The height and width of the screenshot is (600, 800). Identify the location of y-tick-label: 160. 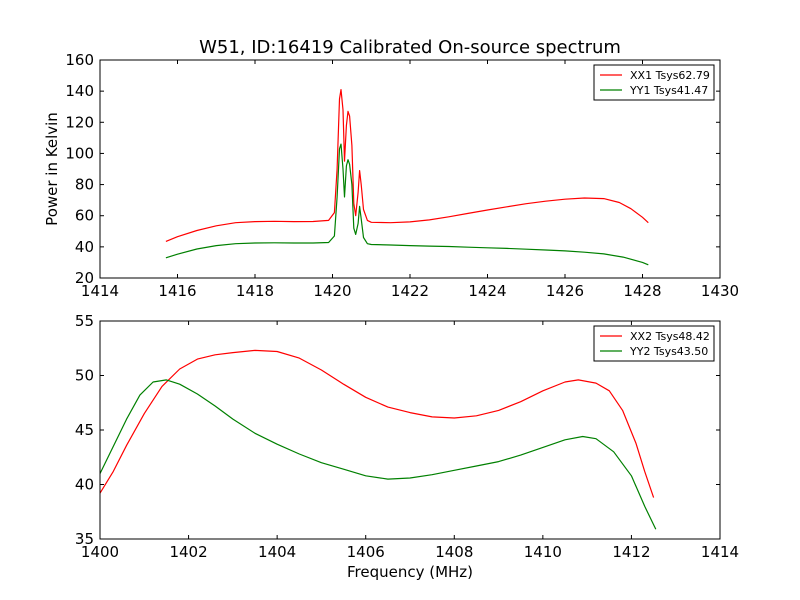
(79, 60).